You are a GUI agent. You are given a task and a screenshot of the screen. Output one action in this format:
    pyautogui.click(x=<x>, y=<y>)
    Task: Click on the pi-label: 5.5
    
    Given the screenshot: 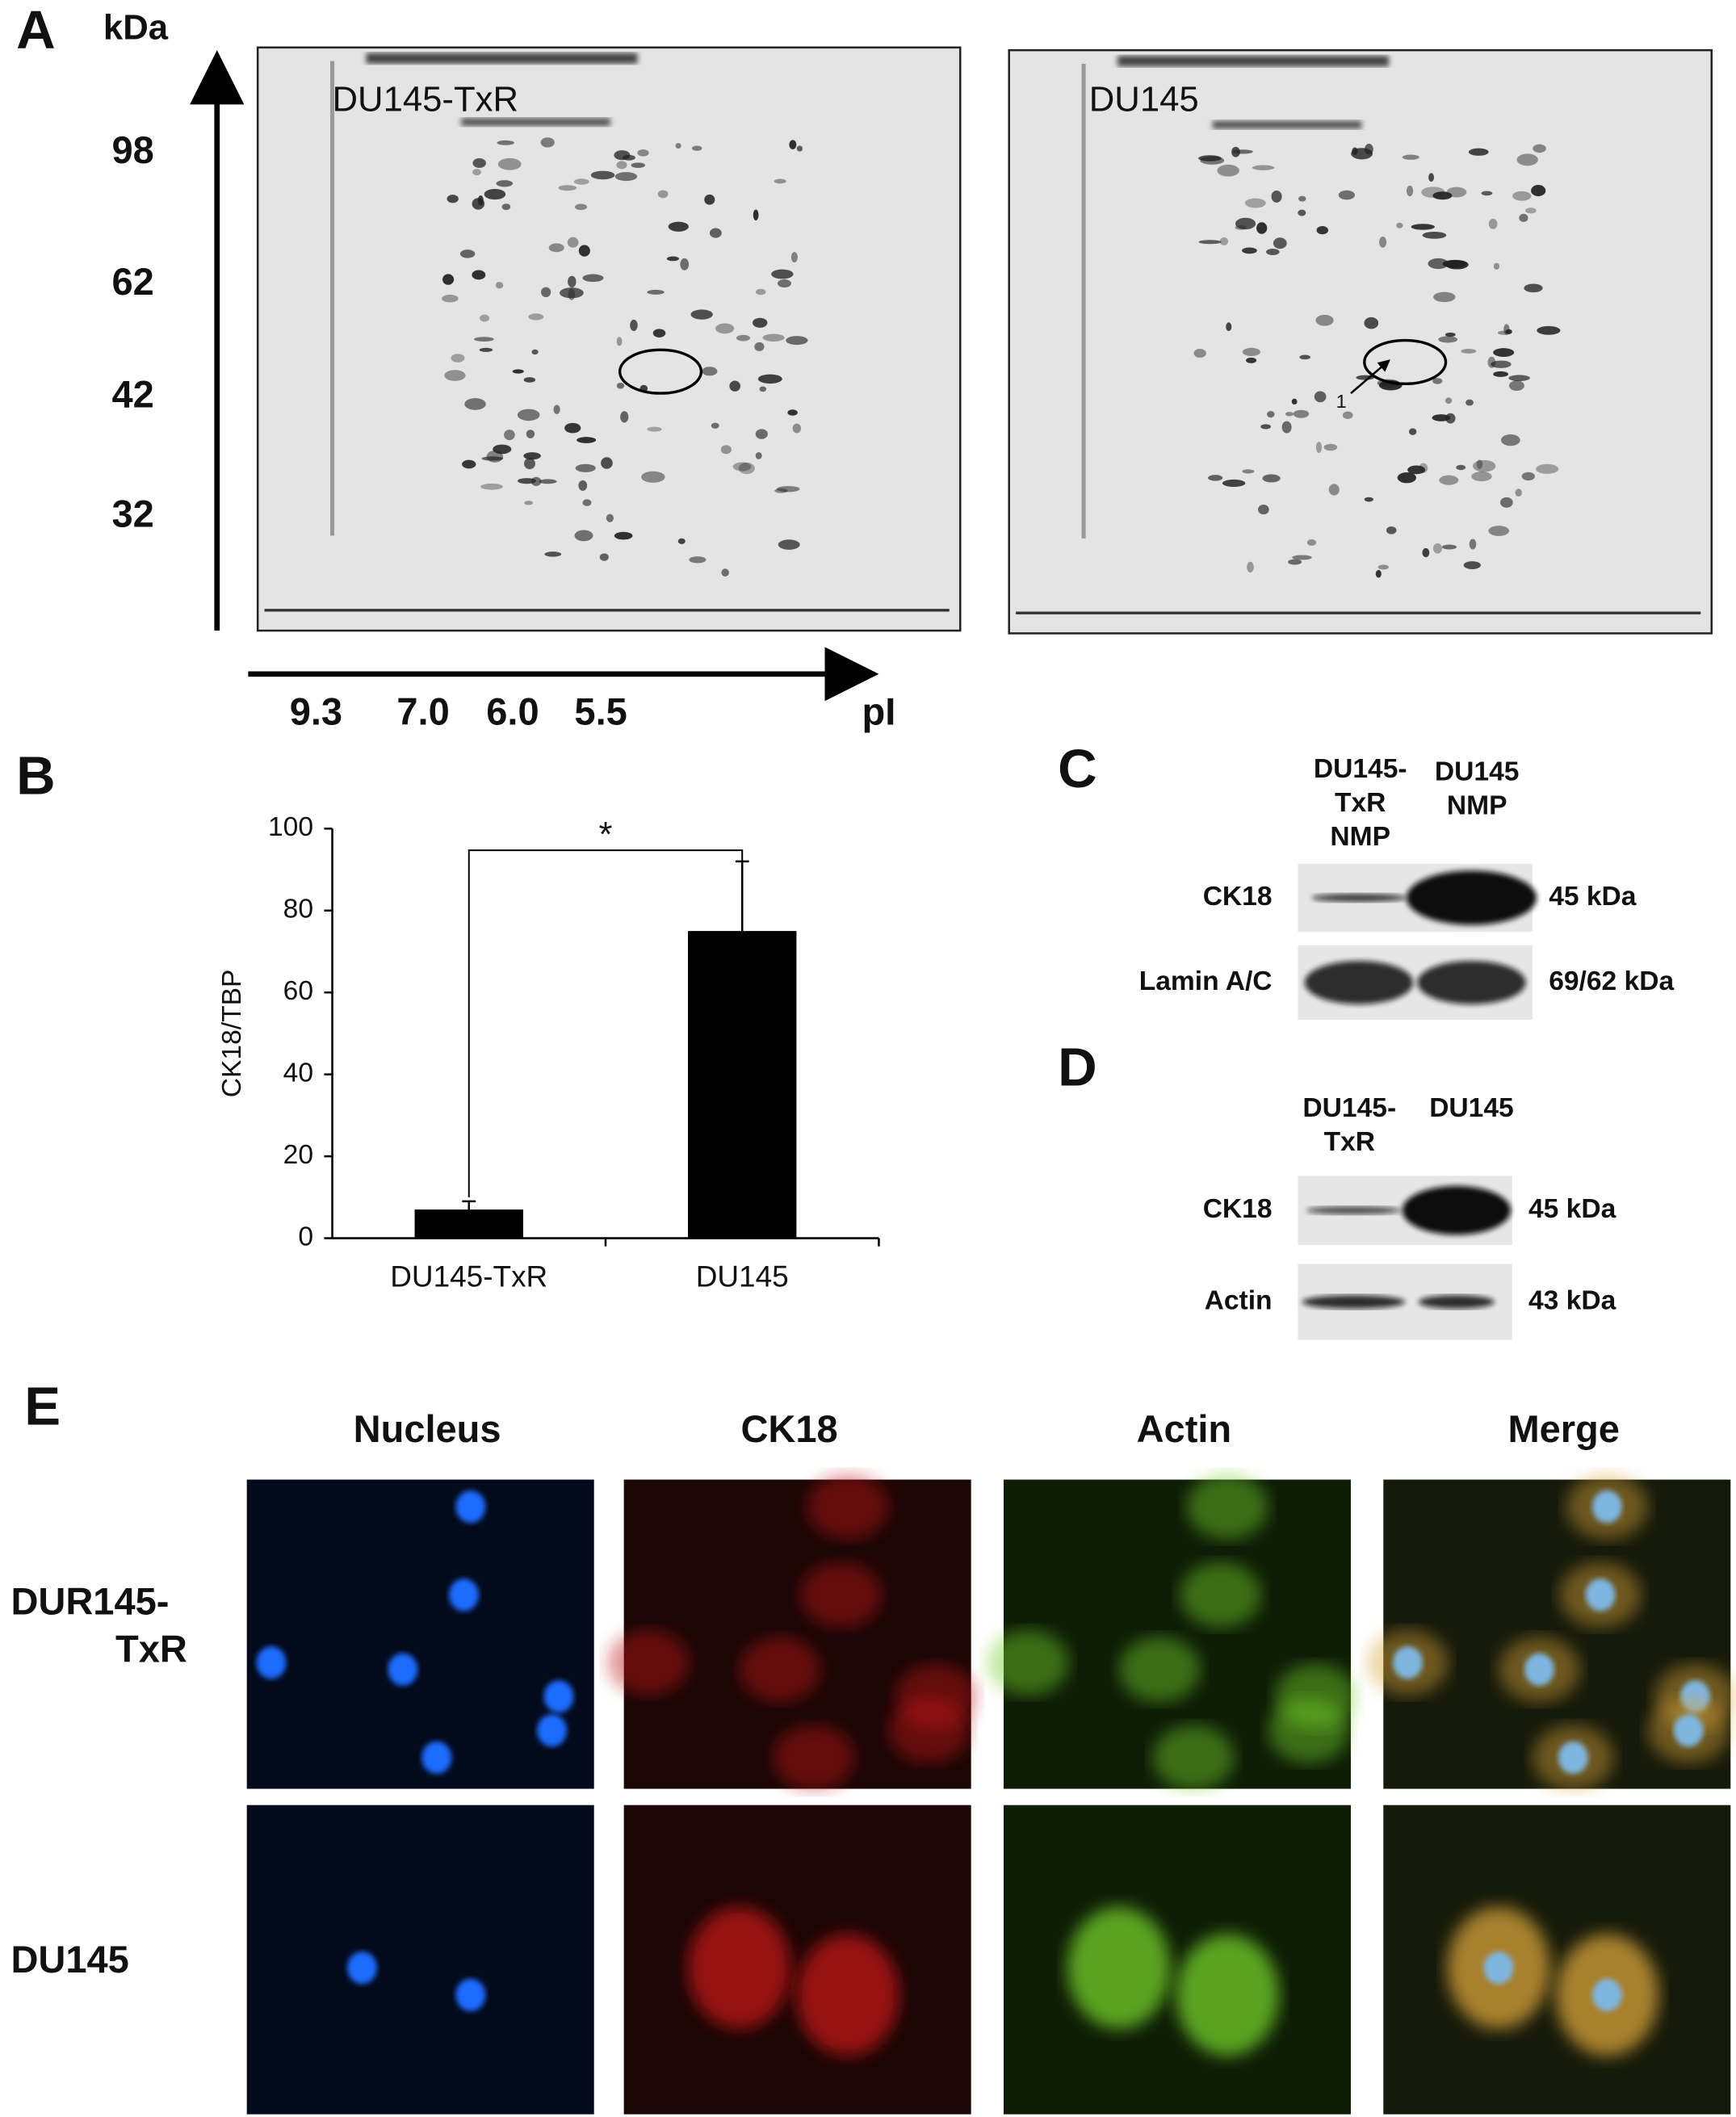 What is the action you would take?
    pyautogui.click(x=600, y=711)
    